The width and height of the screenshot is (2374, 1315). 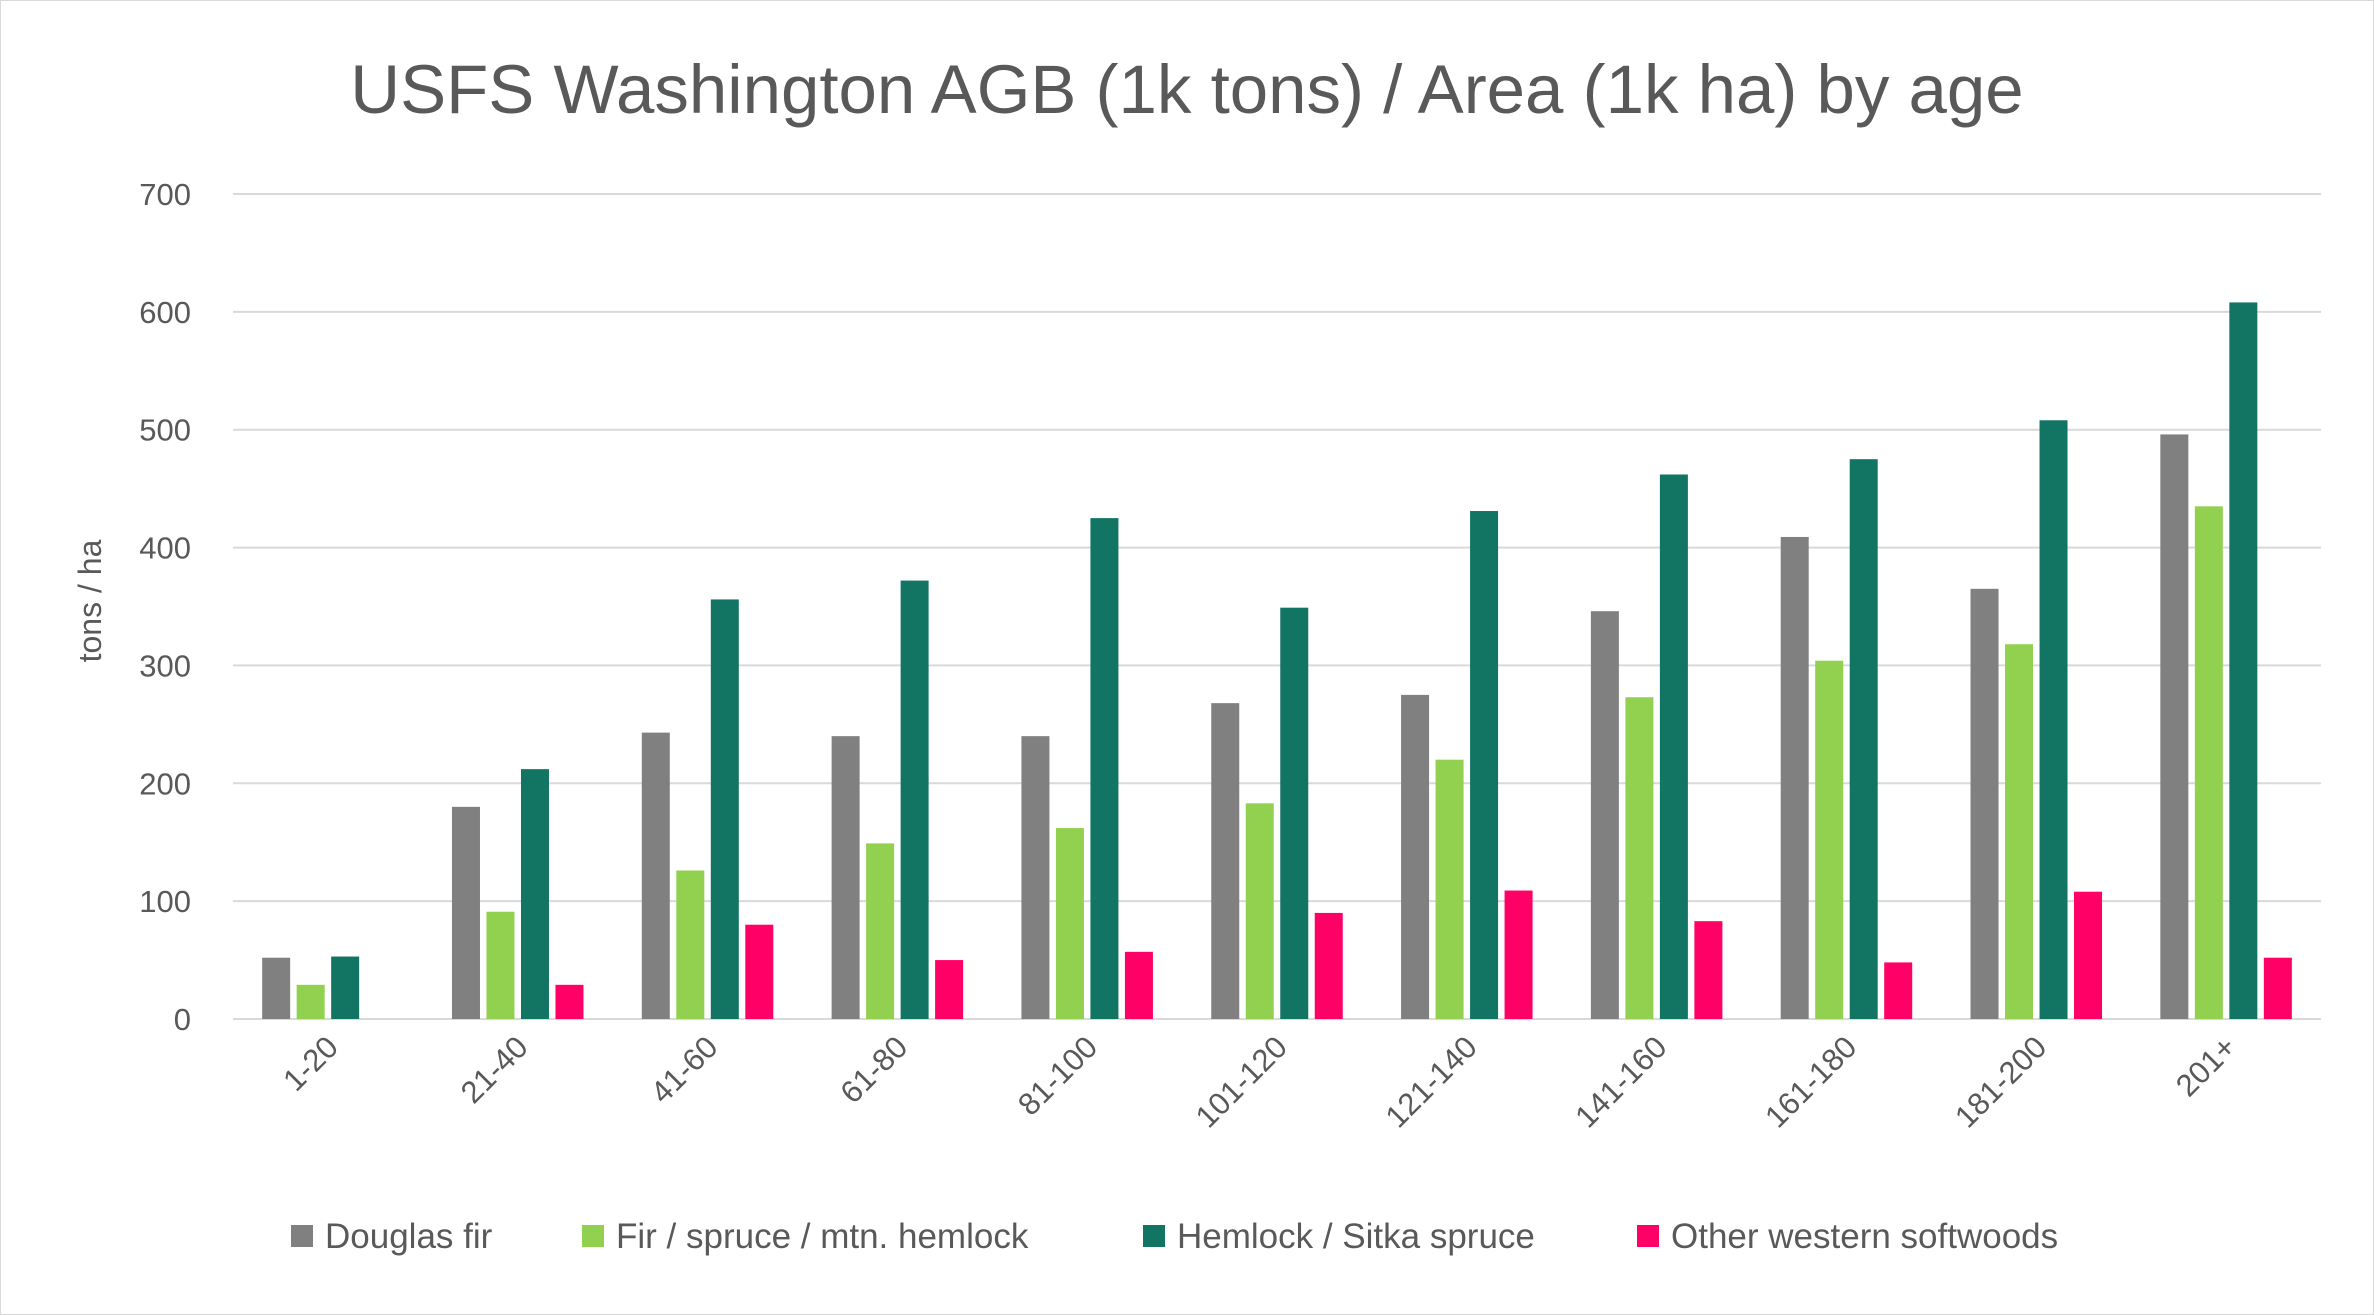 I want to click on y-tick-label: 0, so click(x=182, y=1019).